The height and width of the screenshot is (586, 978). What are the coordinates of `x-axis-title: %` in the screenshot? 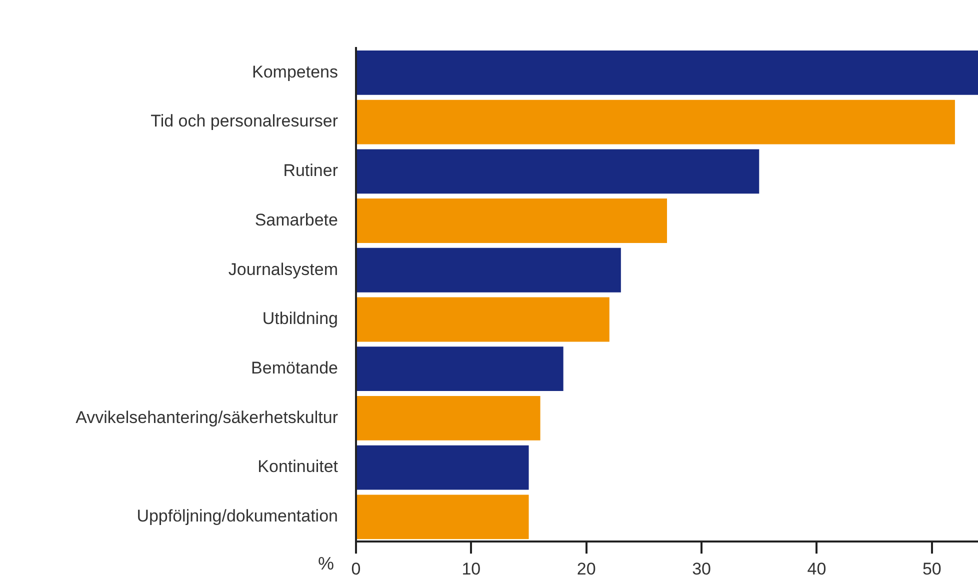 It's located at (326, 564).